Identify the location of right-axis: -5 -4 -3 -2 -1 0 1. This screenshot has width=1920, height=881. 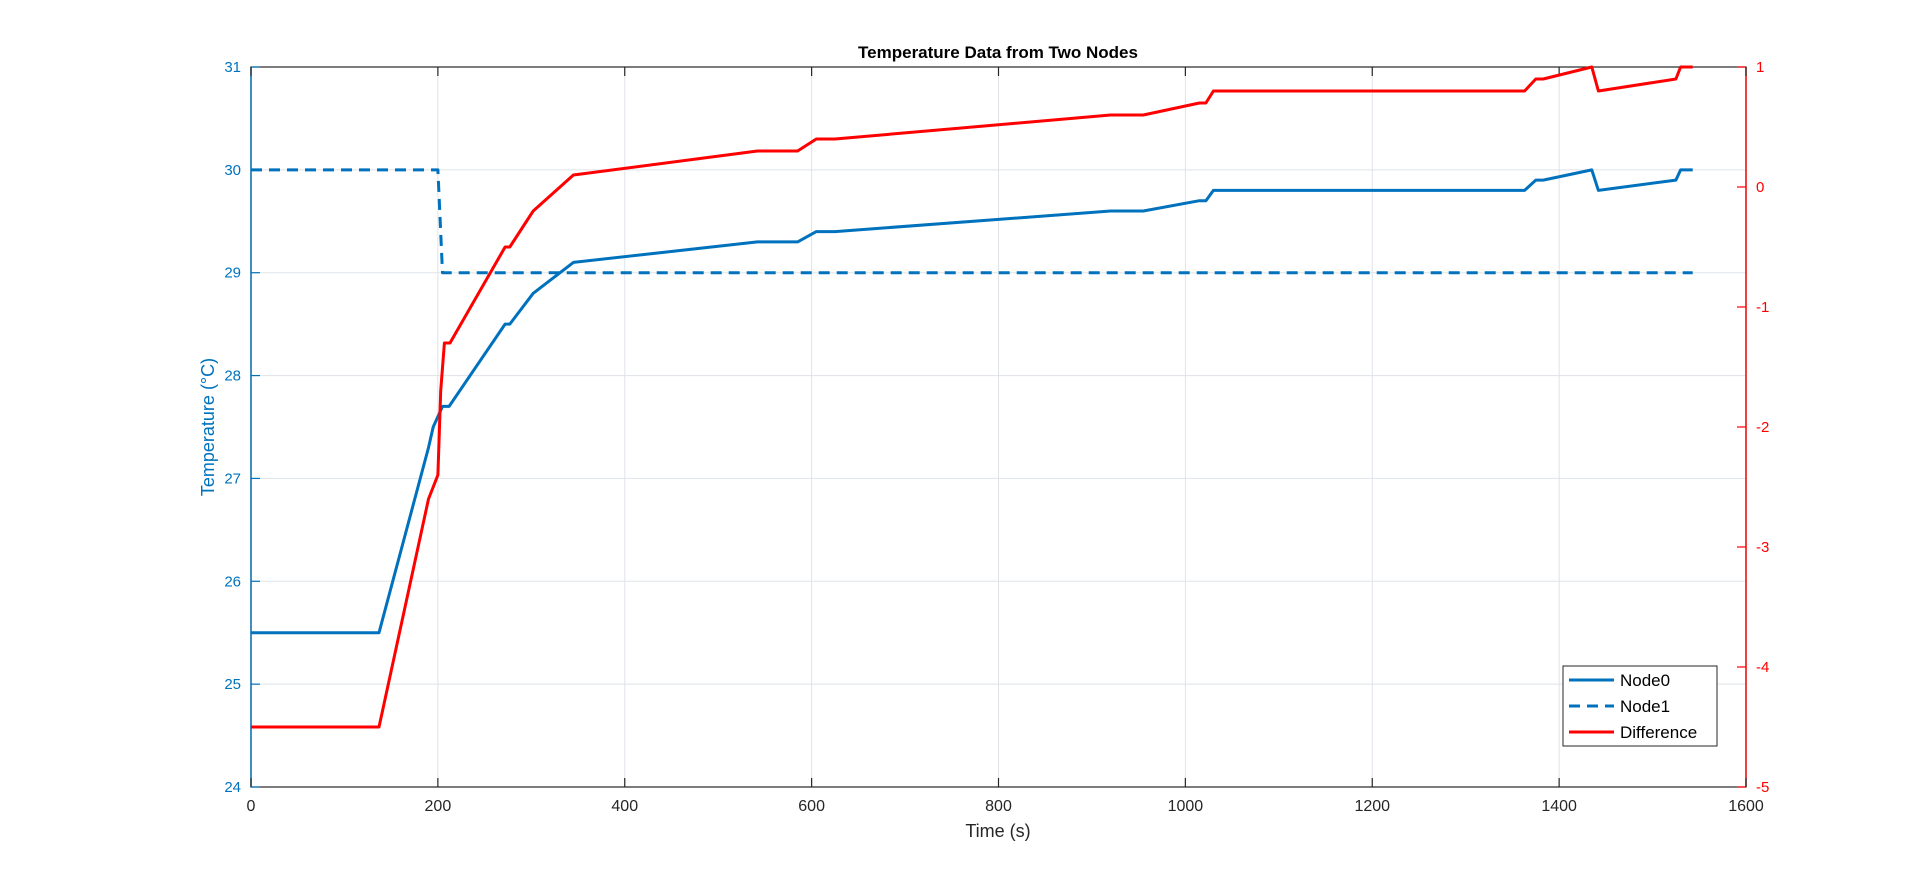
(1753, 427).